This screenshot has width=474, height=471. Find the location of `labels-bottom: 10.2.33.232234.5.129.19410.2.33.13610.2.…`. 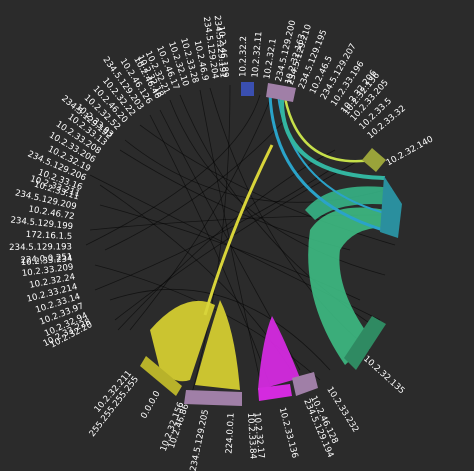

labels-bottom: 10.2.33.232234.5.129.19410.2.33.13610.2.… is located at coordinates (224, 423).